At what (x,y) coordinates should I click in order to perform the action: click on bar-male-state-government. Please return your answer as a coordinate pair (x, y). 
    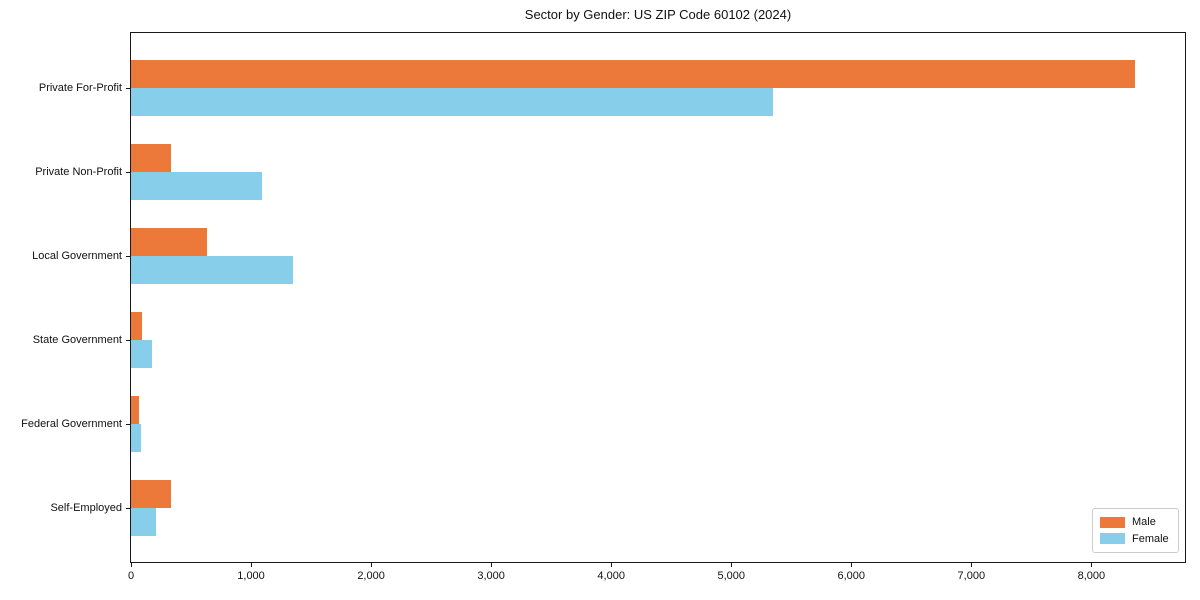
    Looking at the image, I should click on (136, 326).